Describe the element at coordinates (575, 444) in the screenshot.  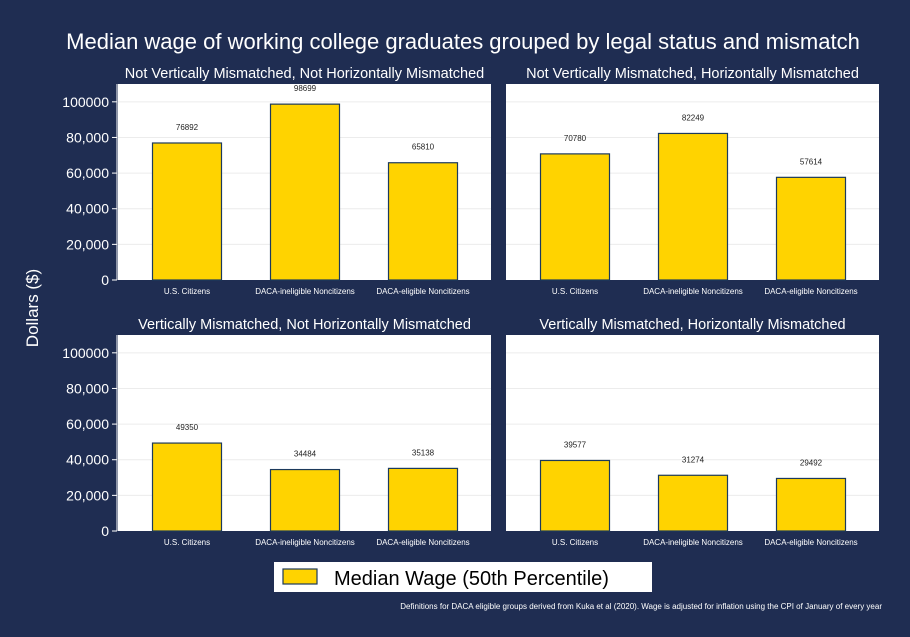
I see `bar-value-label: 39577` at that location.